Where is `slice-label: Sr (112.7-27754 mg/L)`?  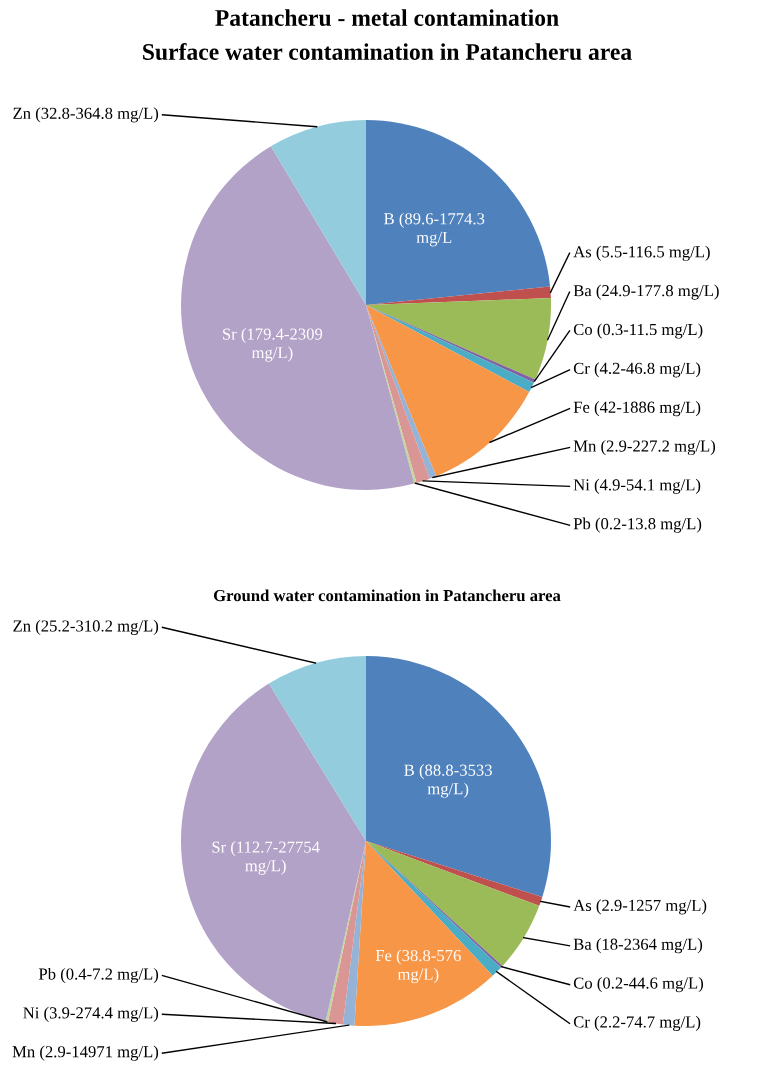 slice-label: Sr (112.7-27754 mg/L) is located at coordinates (266, 857).